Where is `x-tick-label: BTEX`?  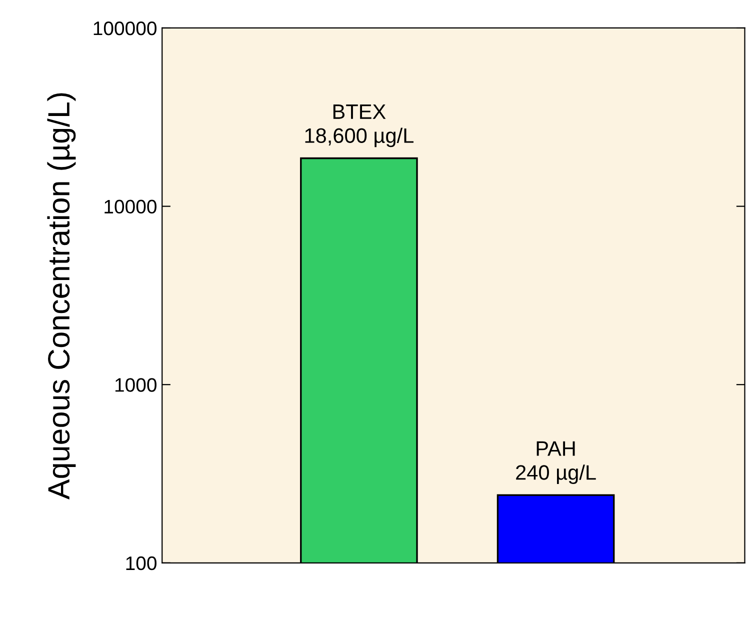 x-tick-label: BTEX is located at coordinates (359, 111).